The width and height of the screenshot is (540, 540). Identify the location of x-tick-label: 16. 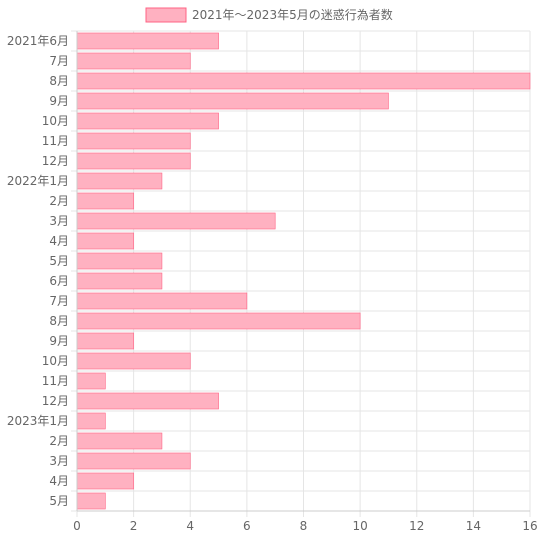
(529, 526).